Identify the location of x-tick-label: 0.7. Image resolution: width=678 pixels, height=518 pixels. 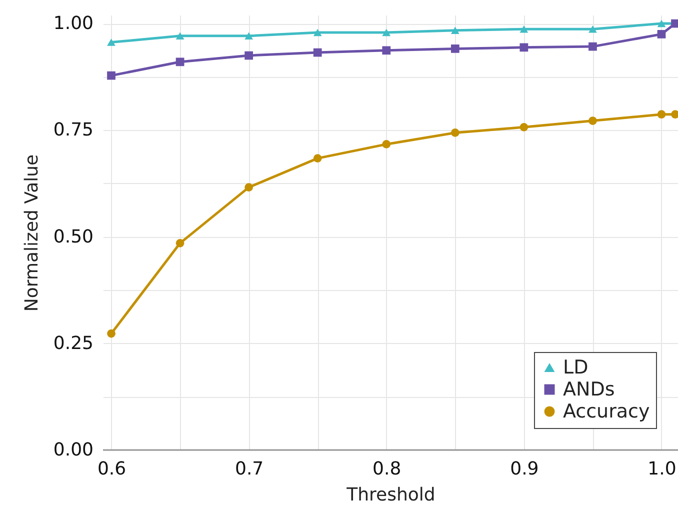
(249, 469).